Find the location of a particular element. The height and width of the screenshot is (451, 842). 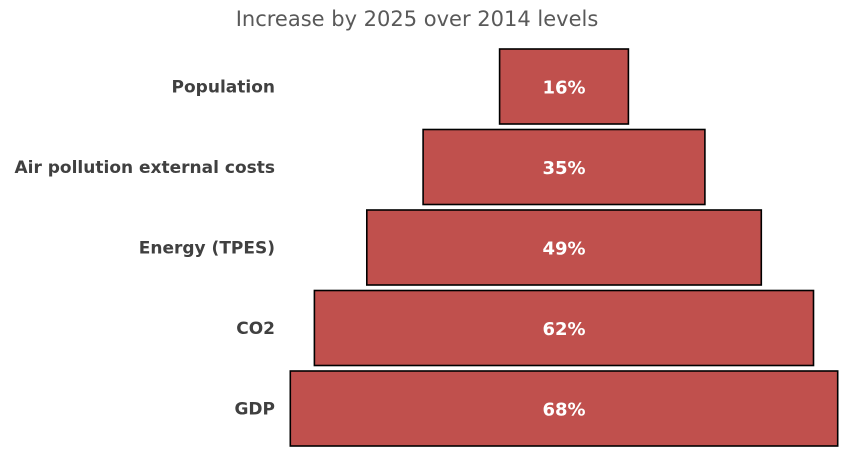

data-label: 68% is located at coordinates (563, 410).